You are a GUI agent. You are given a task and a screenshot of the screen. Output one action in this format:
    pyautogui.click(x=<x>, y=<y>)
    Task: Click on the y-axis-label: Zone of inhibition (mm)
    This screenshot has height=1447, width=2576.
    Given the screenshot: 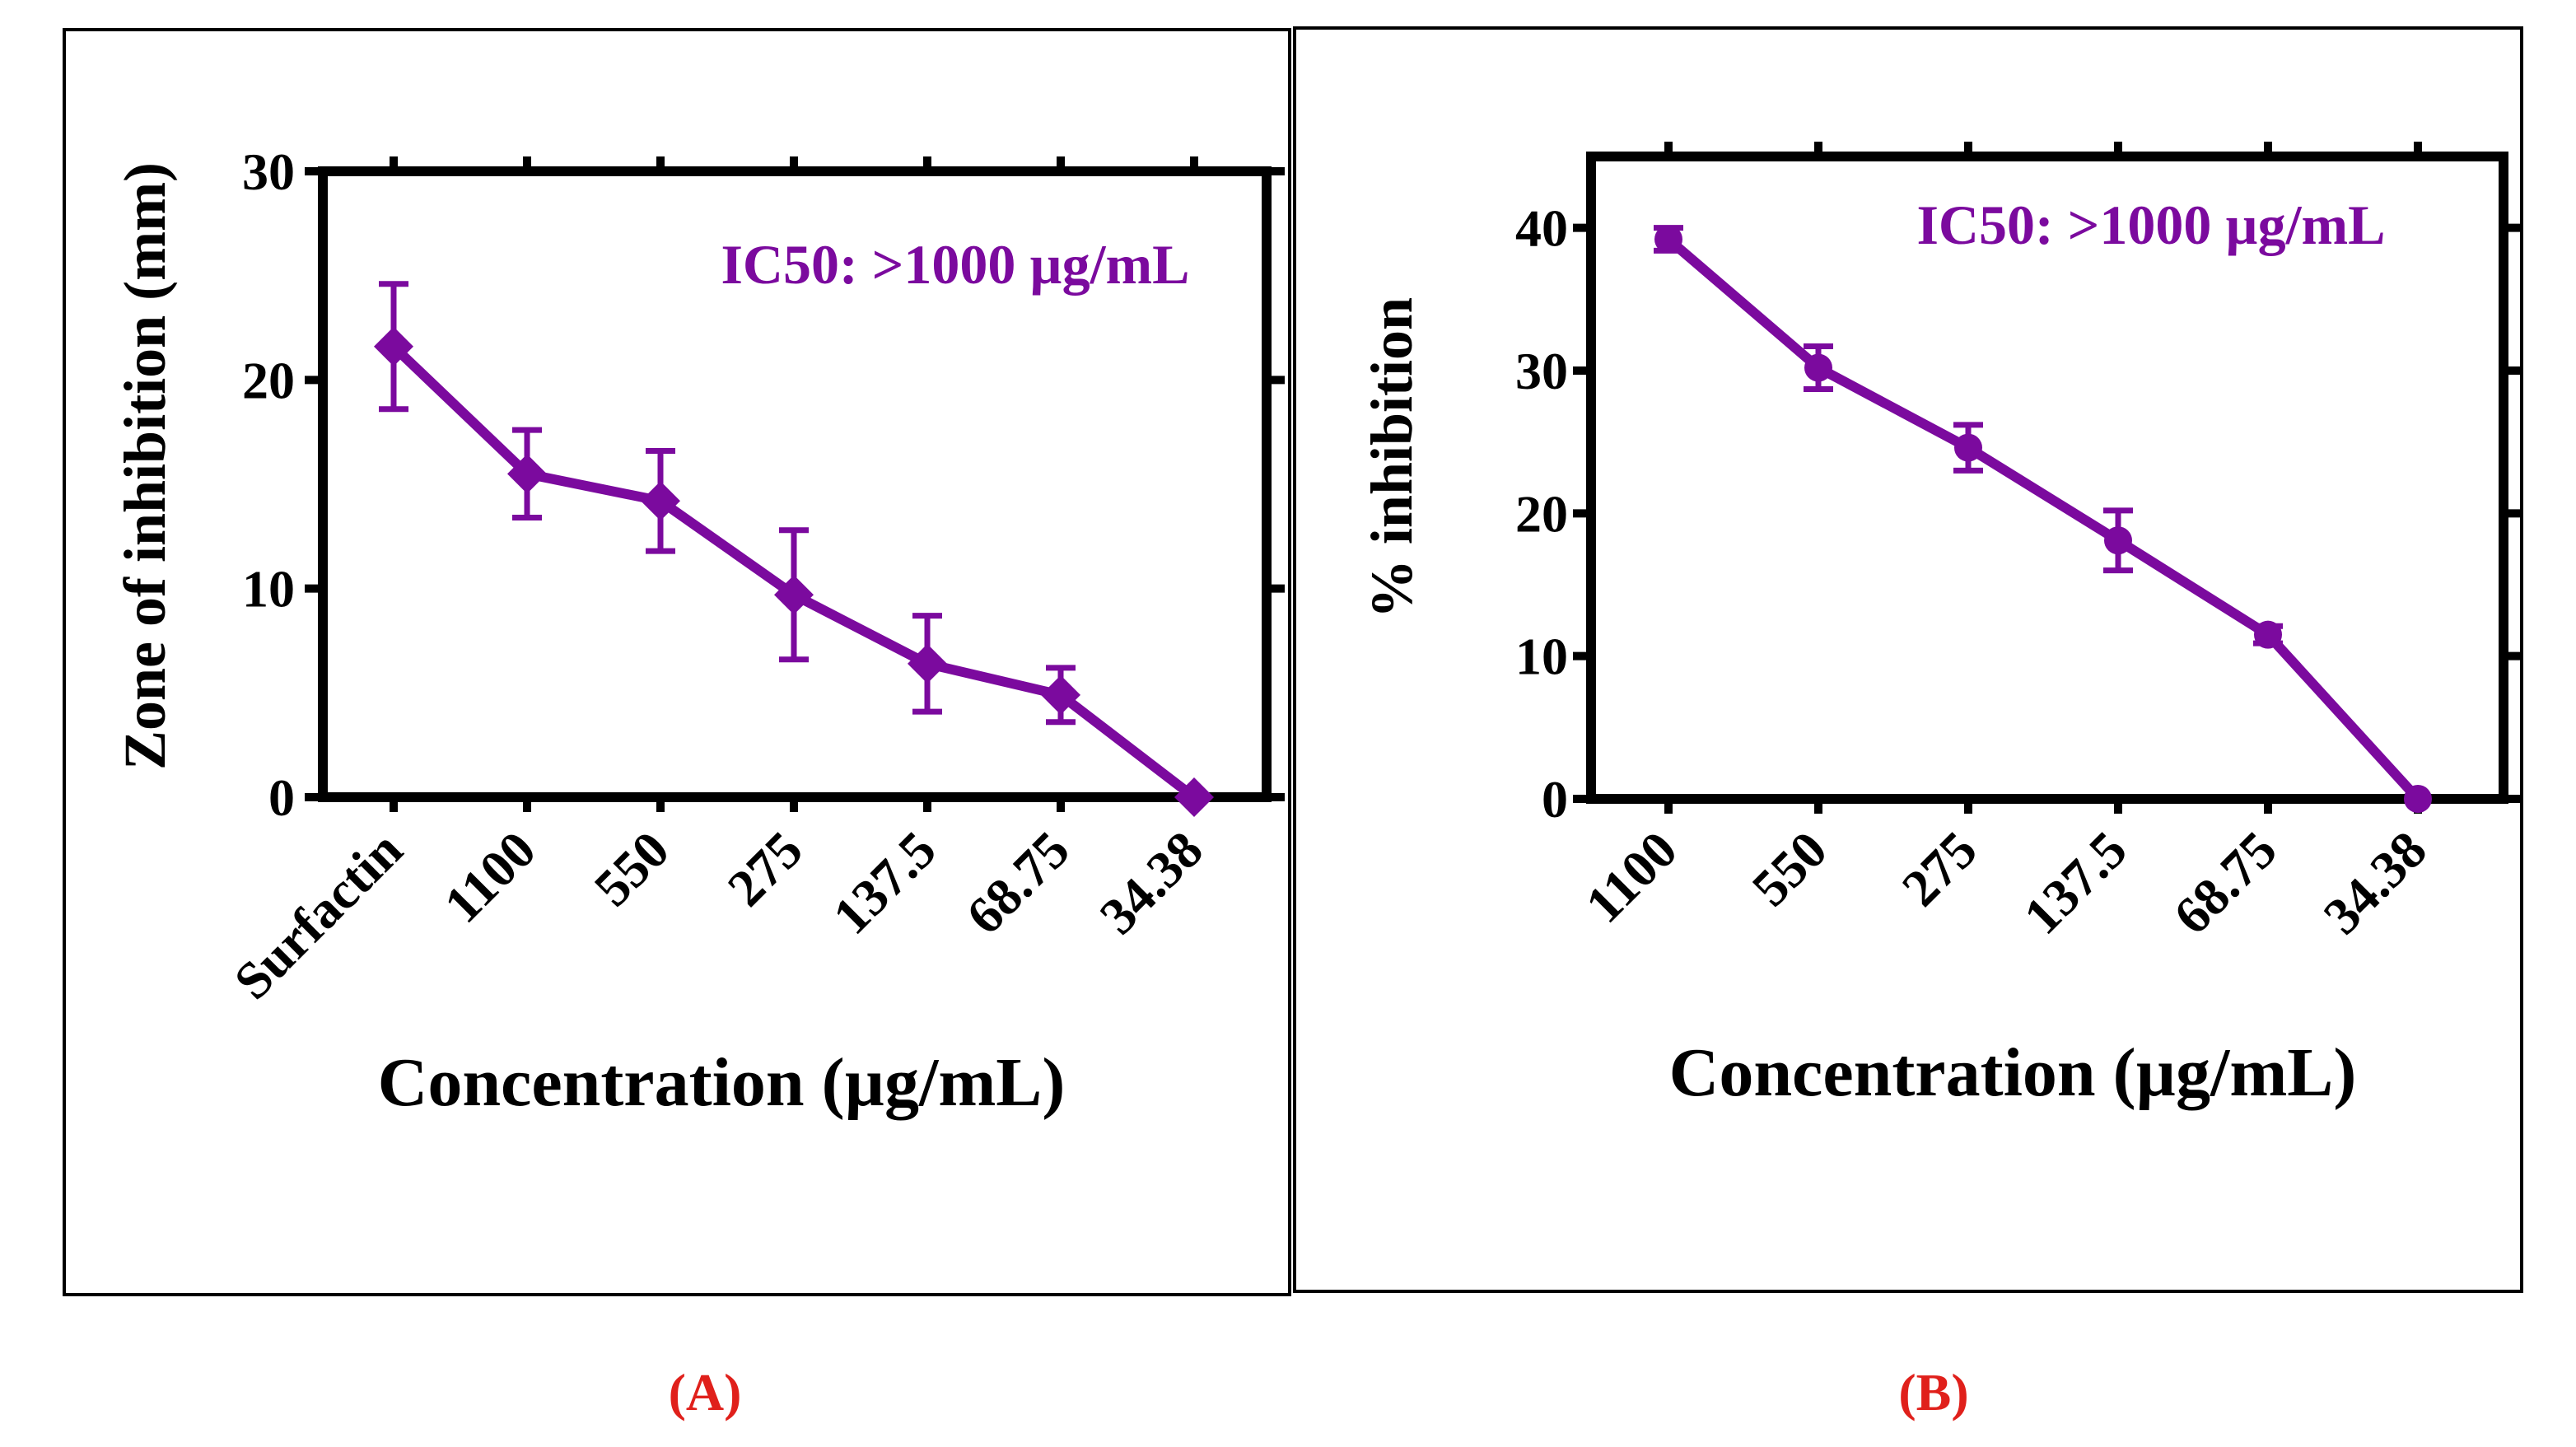 What is the action you would take?
    pyautogui.click(x=145, y=466)
    